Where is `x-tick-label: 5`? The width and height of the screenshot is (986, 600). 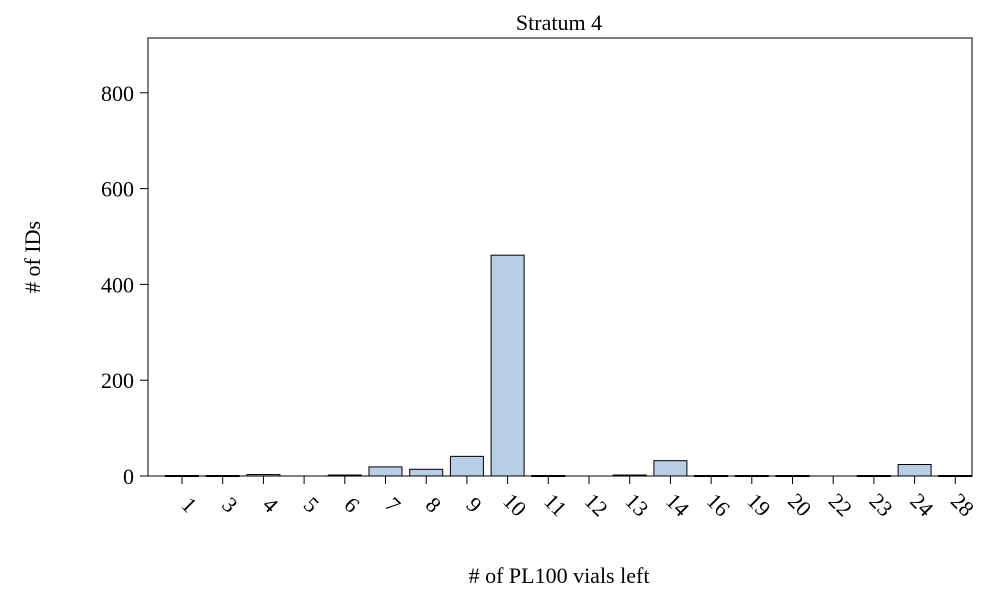 x-tick-label: 5 is located at coordinates (311, 504).